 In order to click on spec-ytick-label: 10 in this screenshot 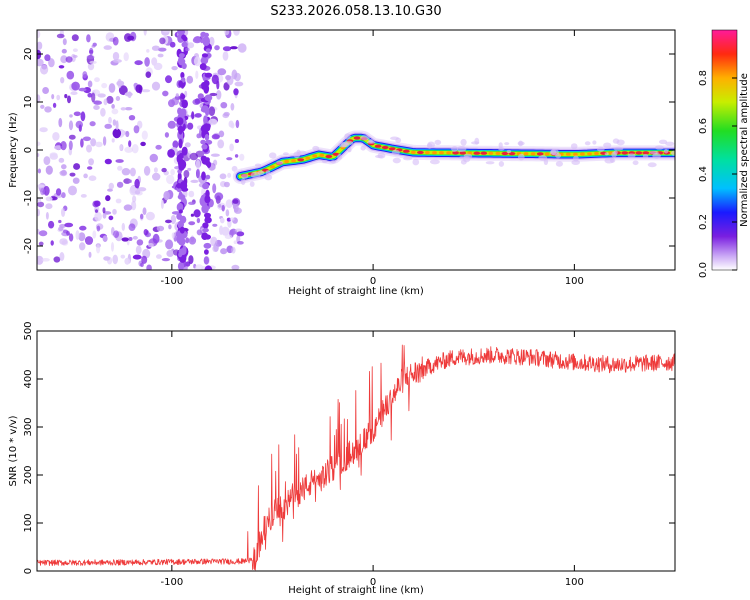, I will do `click(28, 102)`.